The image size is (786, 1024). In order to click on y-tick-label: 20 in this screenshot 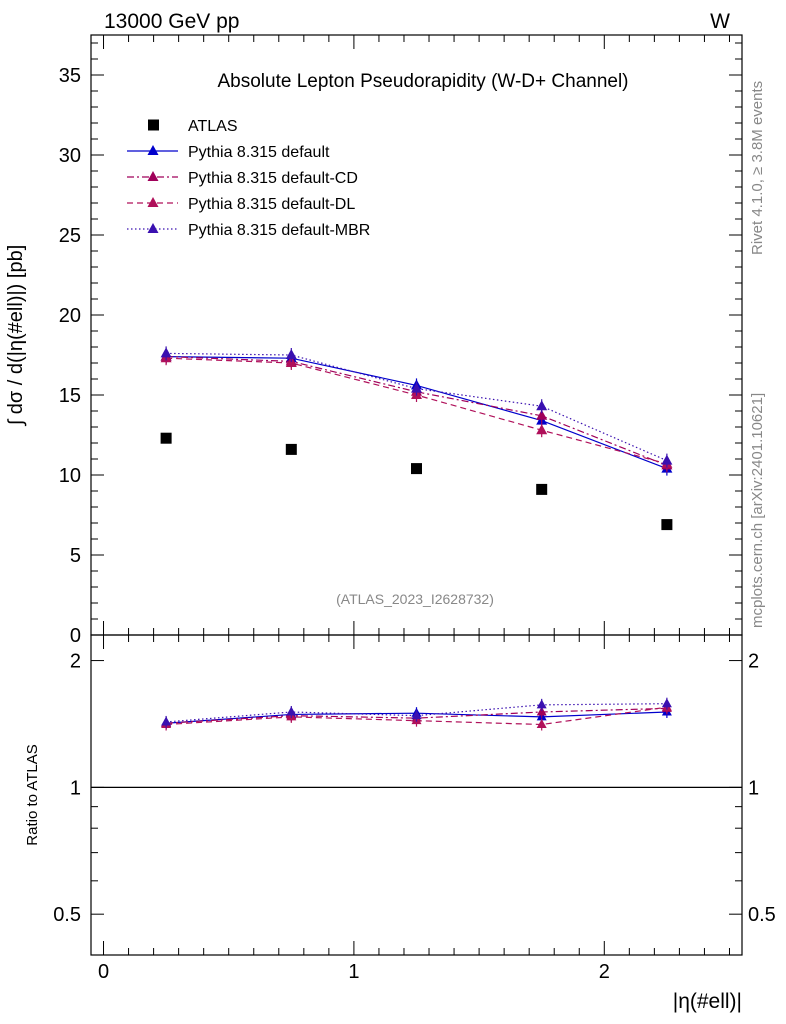, I will do `click(70, 316)`.